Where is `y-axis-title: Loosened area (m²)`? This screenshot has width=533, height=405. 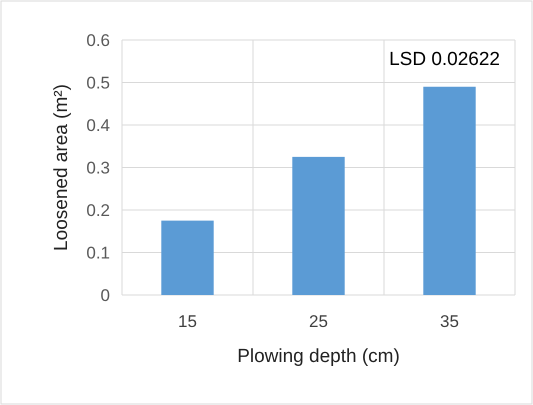
y-axis-title: Loosened area (m²) is located at coordinates (61, 167).